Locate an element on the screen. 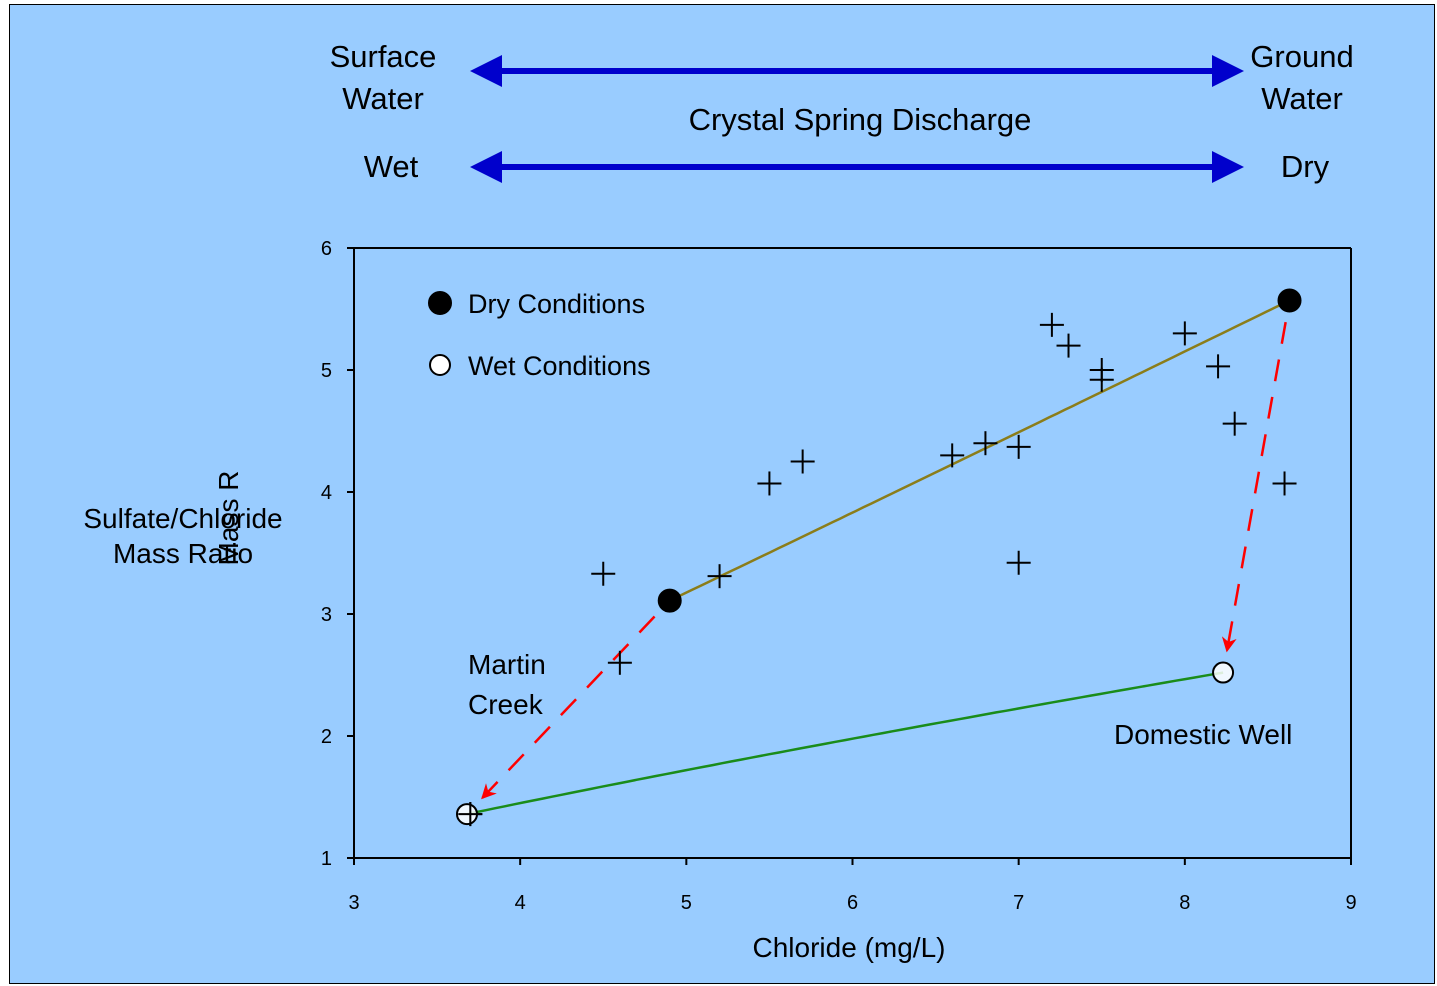 Image resolution: width=1437 pixels, height=986 pixels. x-tick-label: 4 is located at coordinates (520, 903).